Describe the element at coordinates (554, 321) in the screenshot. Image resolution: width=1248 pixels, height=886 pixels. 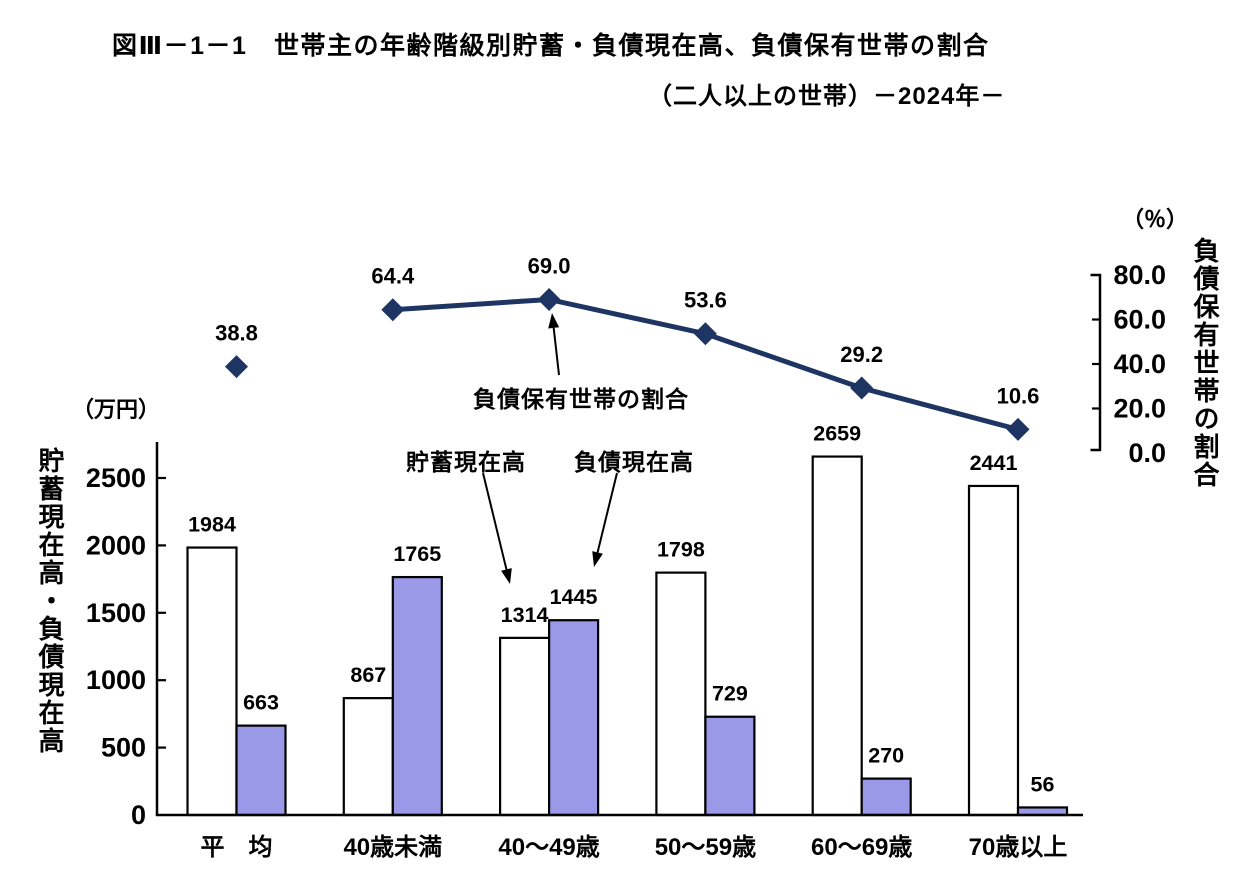
I see `arrow-debt-ratio-head` at that location.